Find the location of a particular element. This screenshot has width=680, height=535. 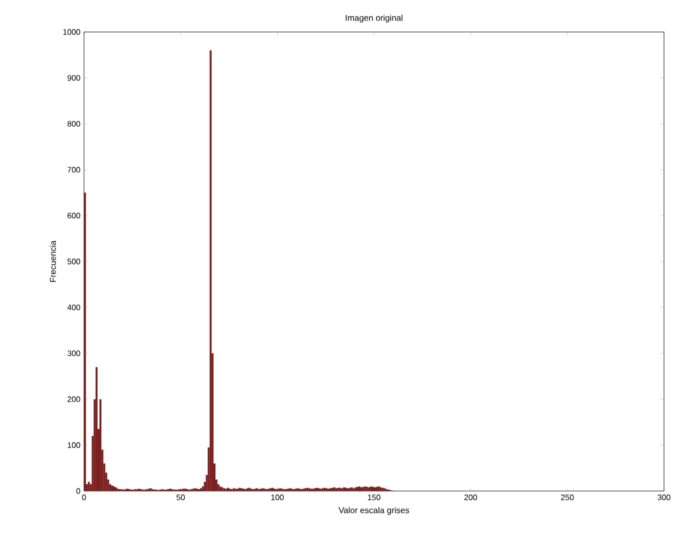

chart-title: Imagen original is located at coordinates (374, 18).